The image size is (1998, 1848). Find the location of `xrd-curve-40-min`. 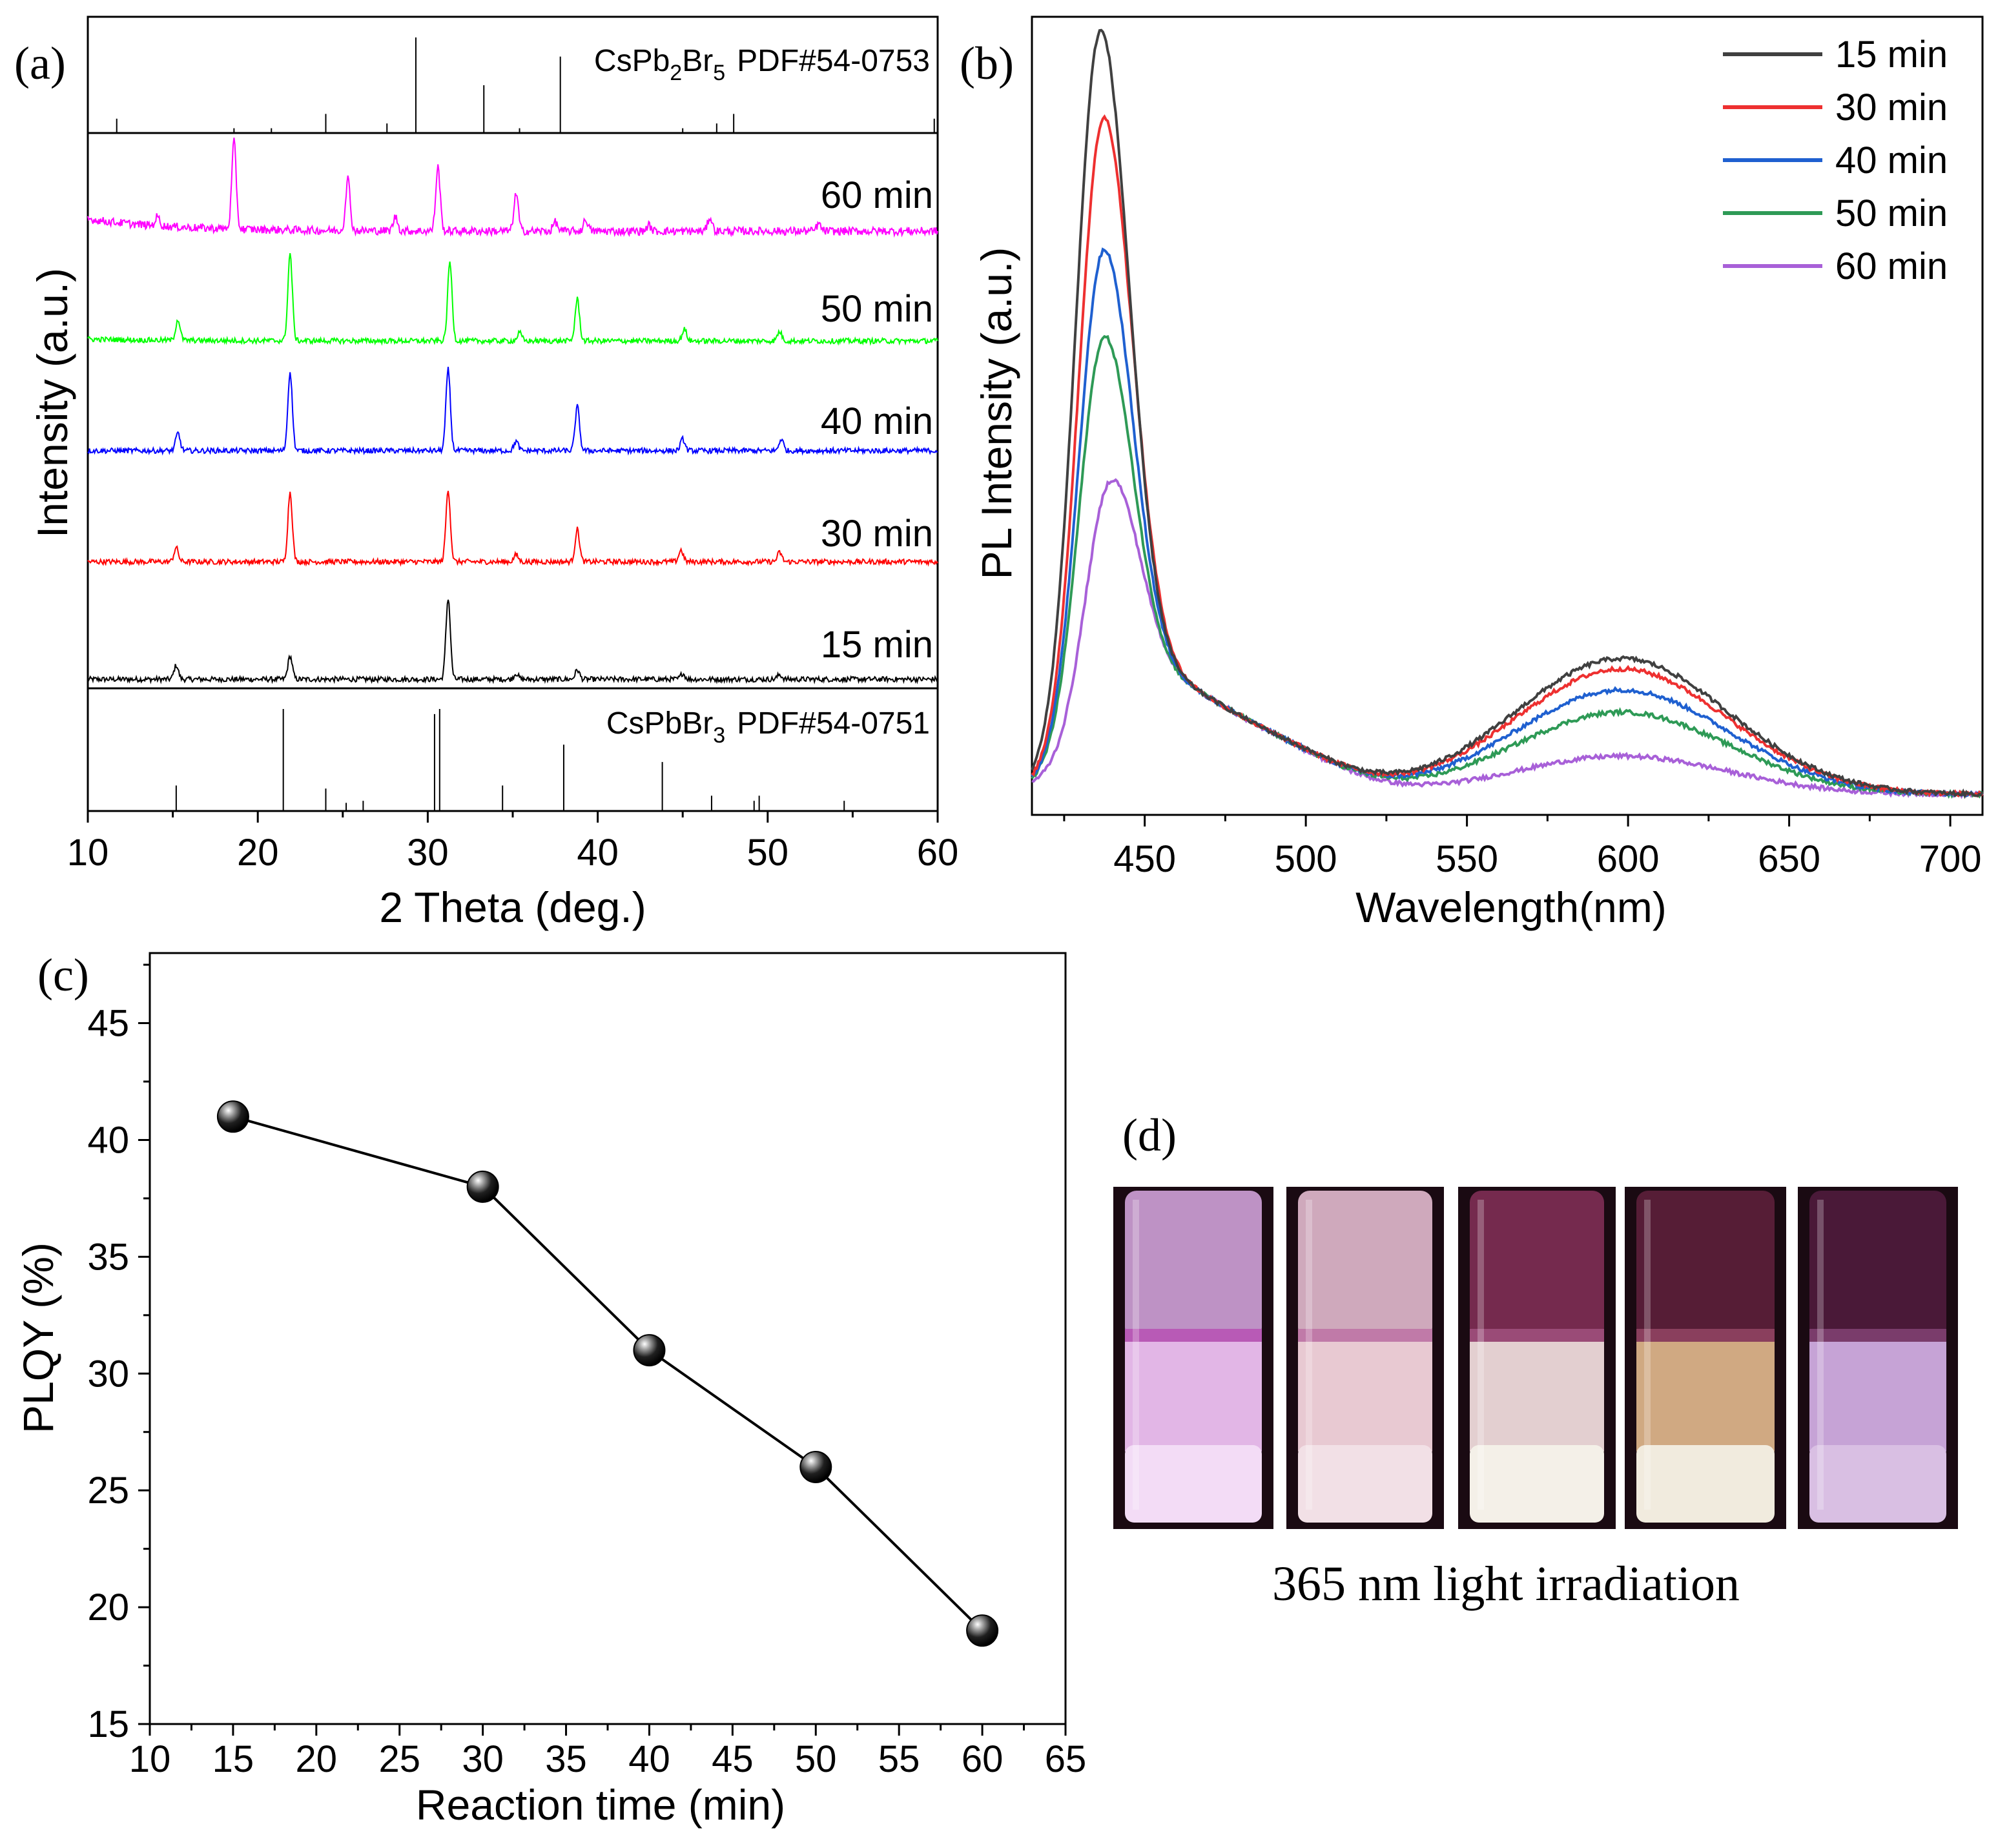

xrd-curve-40-min is located at coordinates (512, 411).